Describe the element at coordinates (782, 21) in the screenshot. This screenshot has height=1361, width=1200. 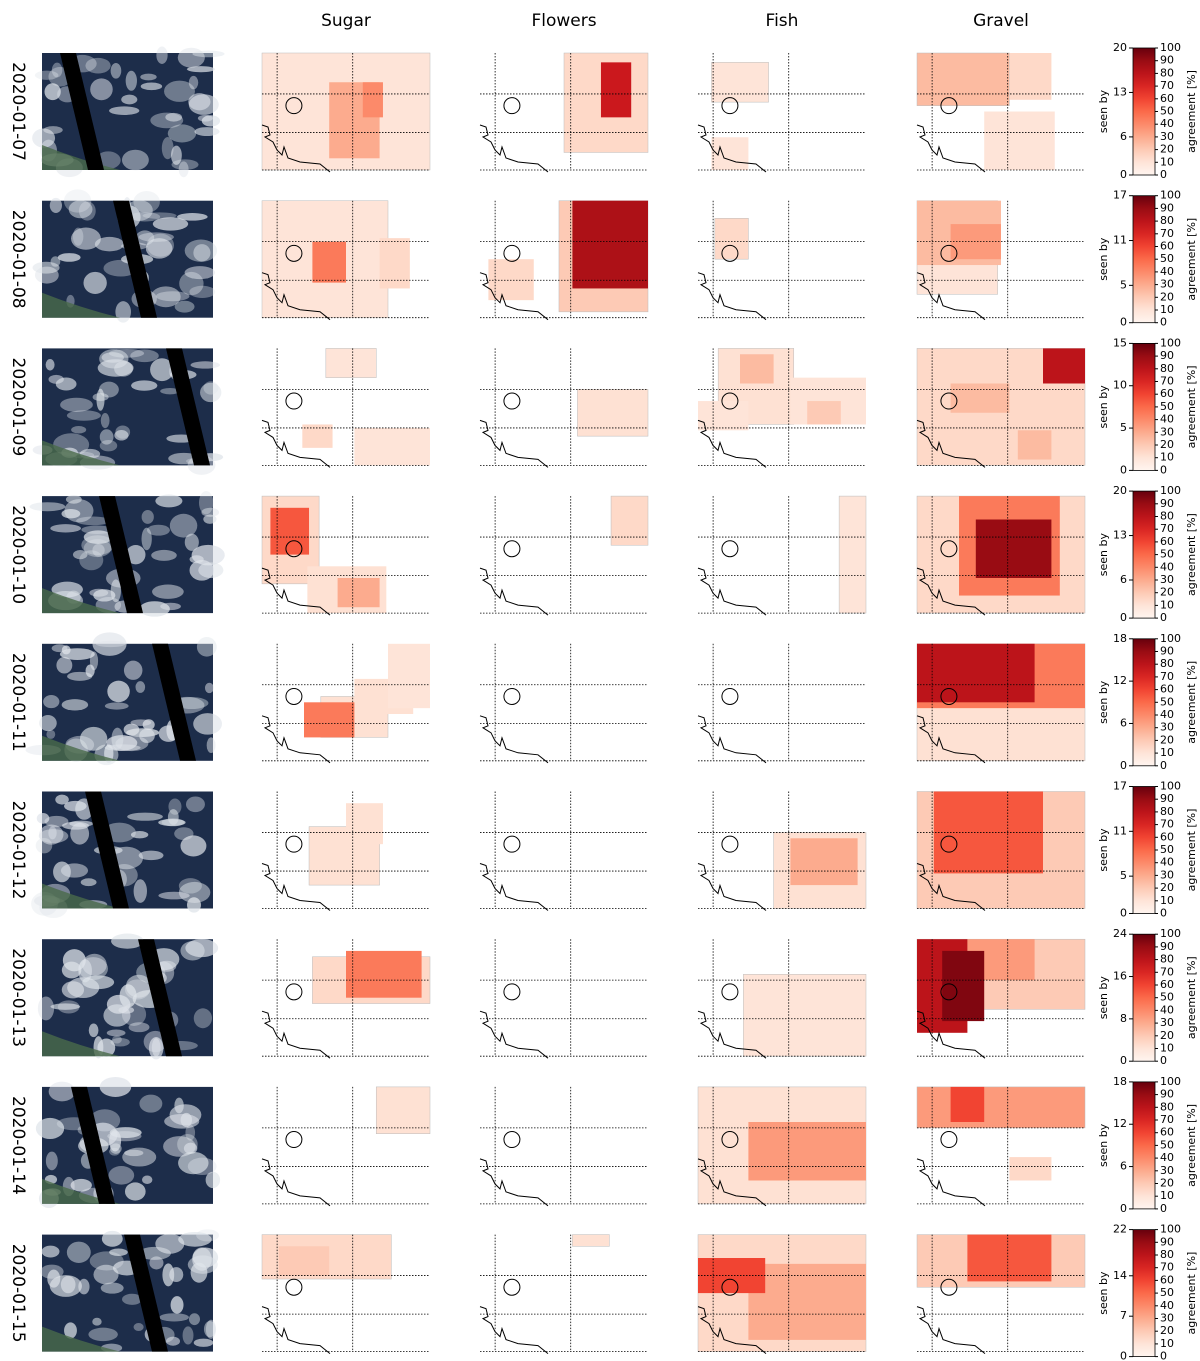
I see `column-header: Fish` at that location.